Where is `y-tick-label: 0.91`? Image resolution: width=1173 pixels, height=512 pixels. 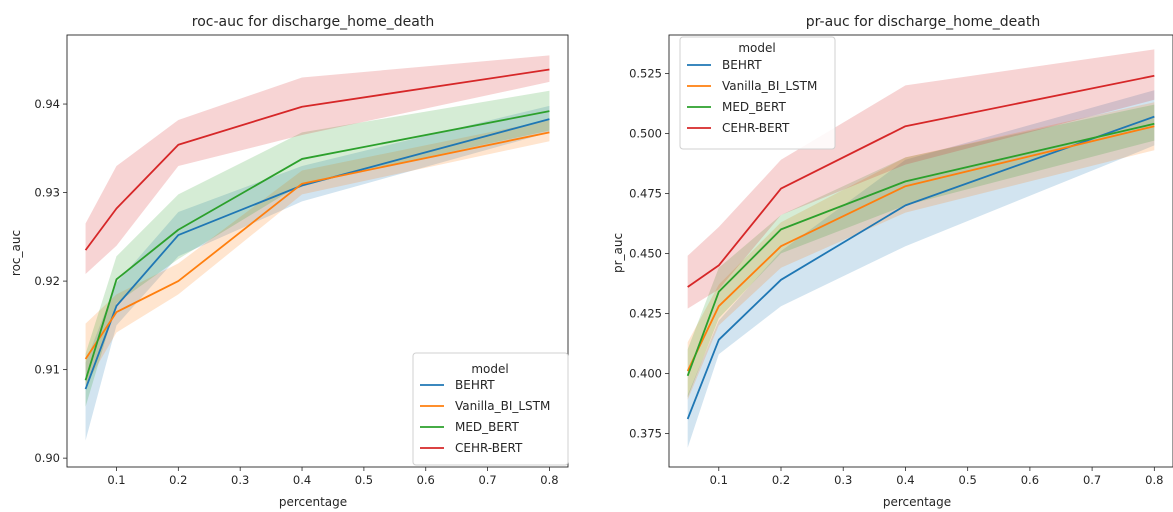
y-tick-label: 0.91 is located at coordinates (47, 370).